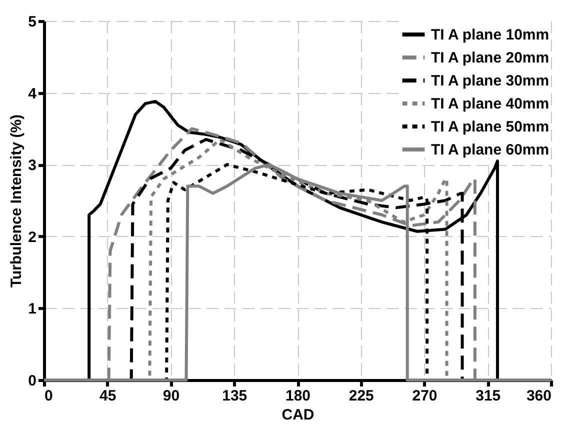  Describe the element at coordinates (488, 396) in the screenshot. I see `x-tick-label: 315` at that location.